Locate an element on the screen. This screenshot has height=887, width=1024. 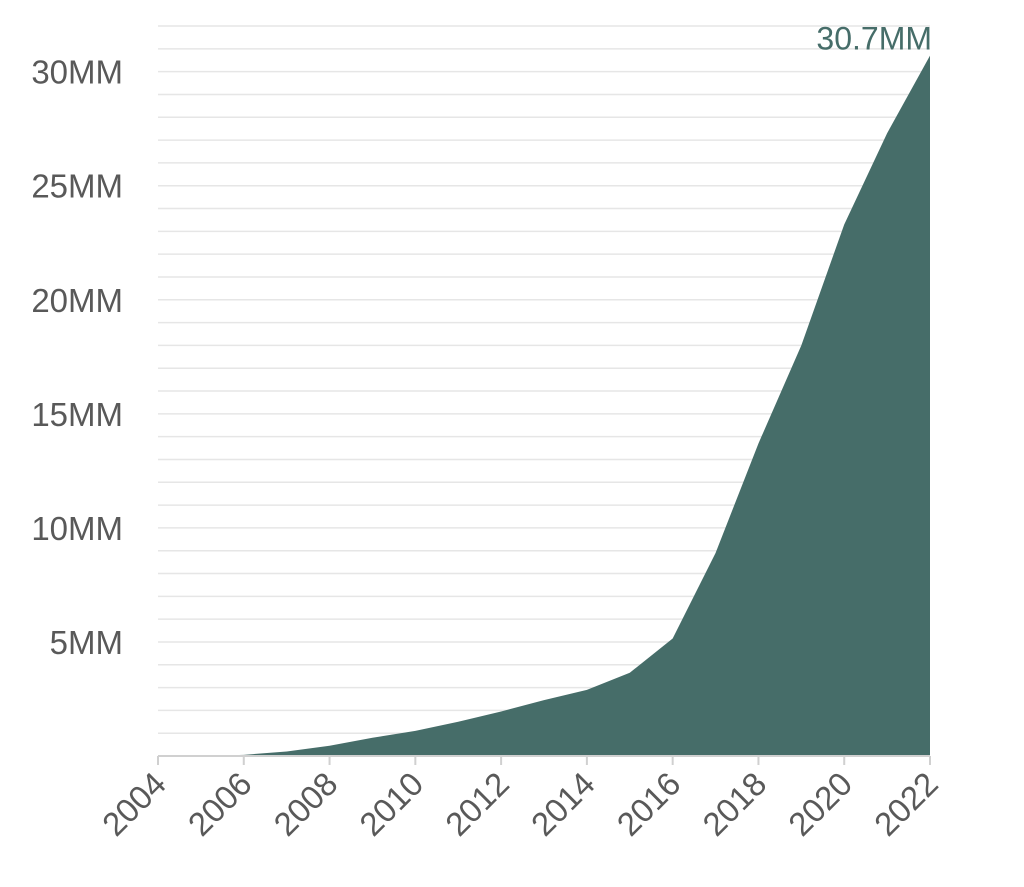
y-tick-label: 30MM is located at coordinates (77, 72).